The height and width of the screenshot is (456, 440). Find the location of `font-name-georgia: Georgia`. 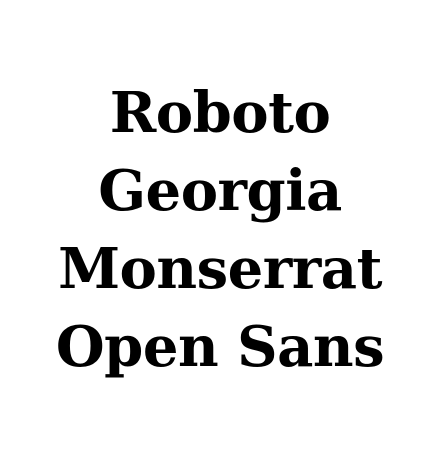

font-name-georgia: Georgia is located at coordinates (220, 191).